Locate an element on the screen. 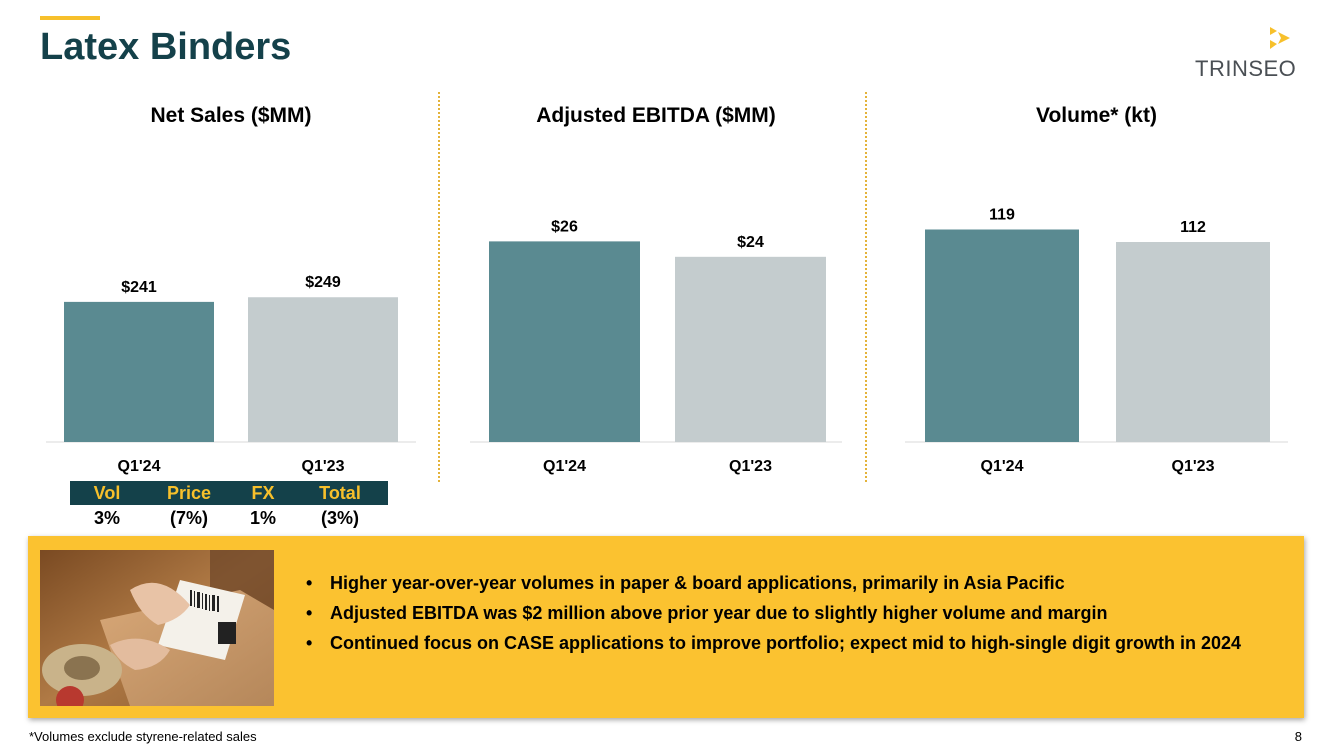  page-number: 8 is located at coordinates (1298, 736).